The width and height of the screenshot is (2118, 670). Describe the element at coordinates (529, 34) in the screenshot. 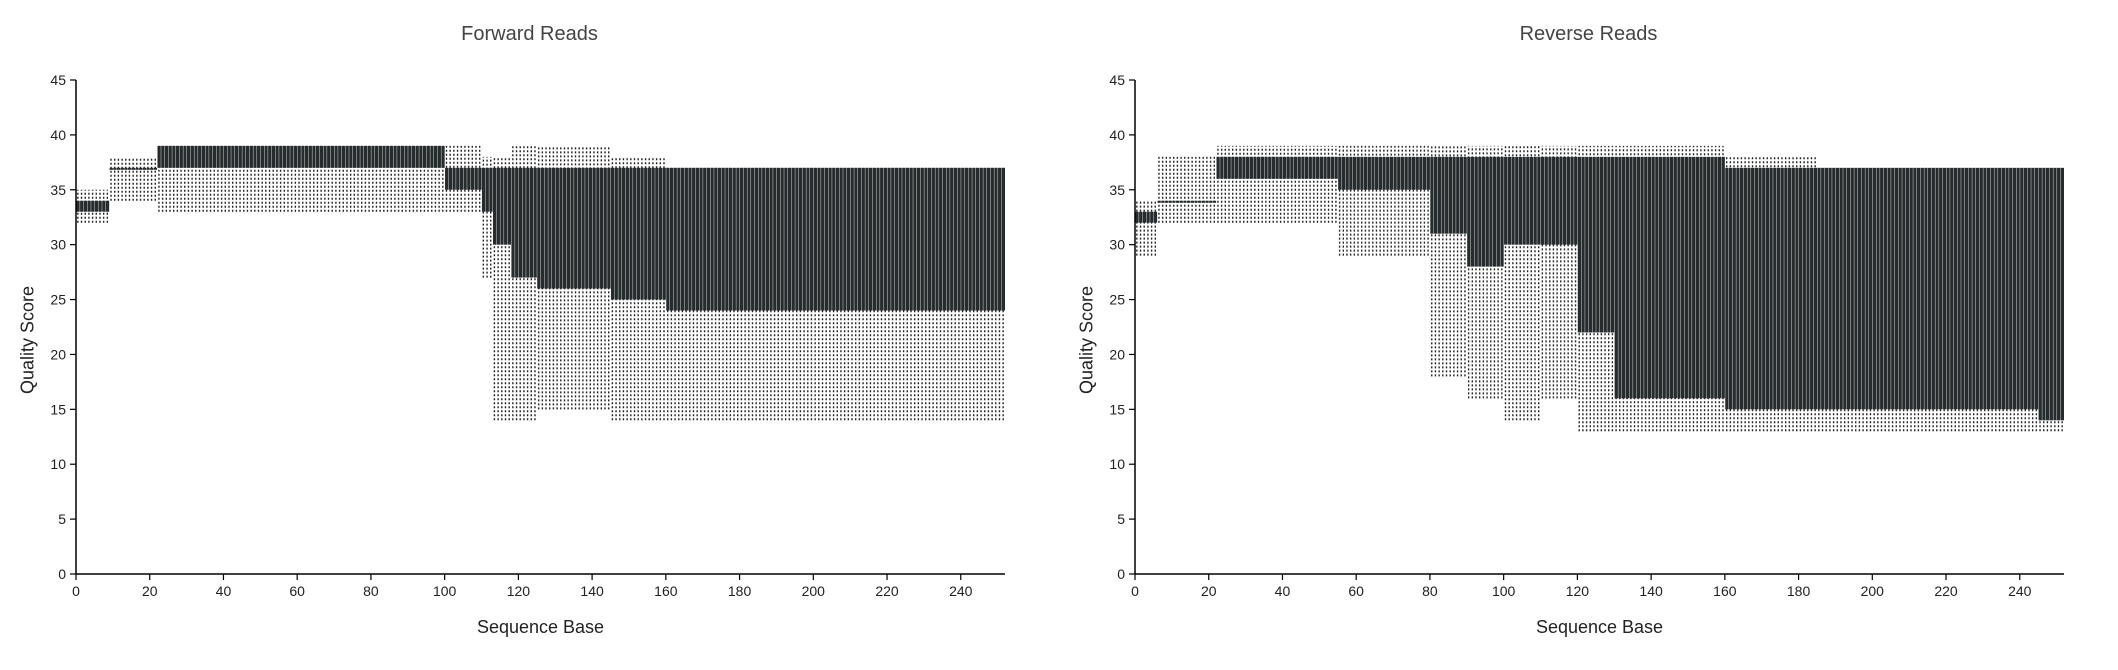

I see `chart-title: Forward Reads` at that location.